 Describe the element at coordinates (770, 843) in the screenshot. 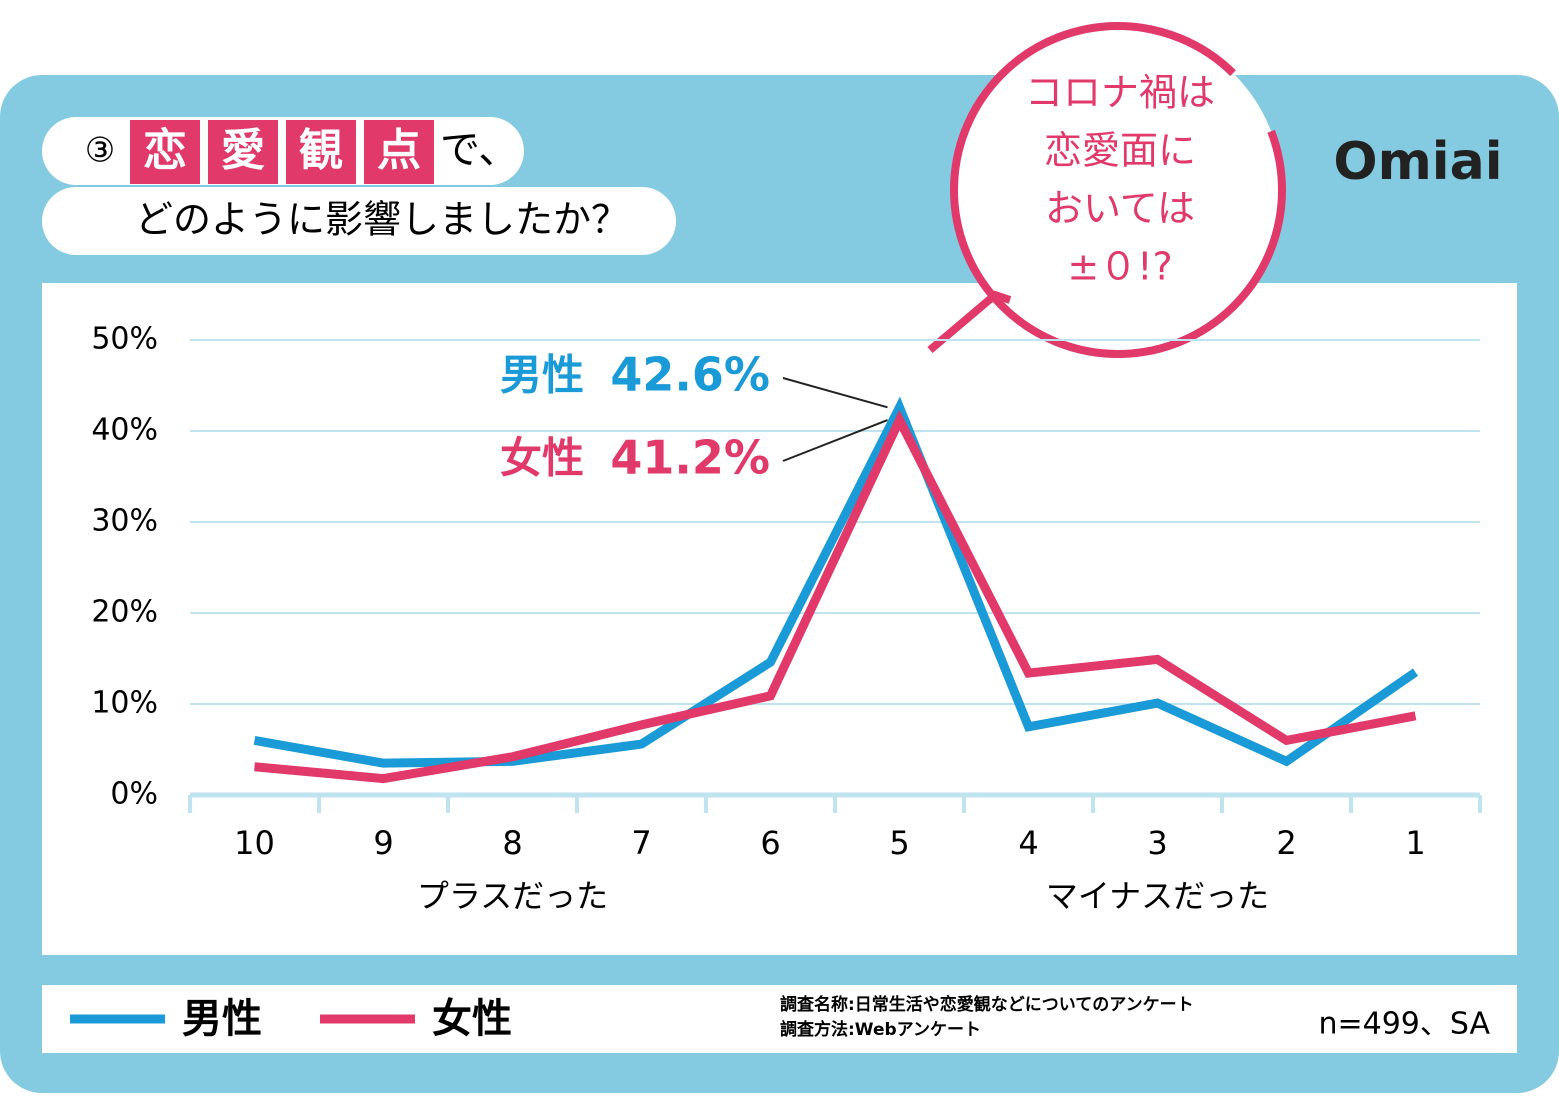

I see `x-tick-label: 6` at that location.